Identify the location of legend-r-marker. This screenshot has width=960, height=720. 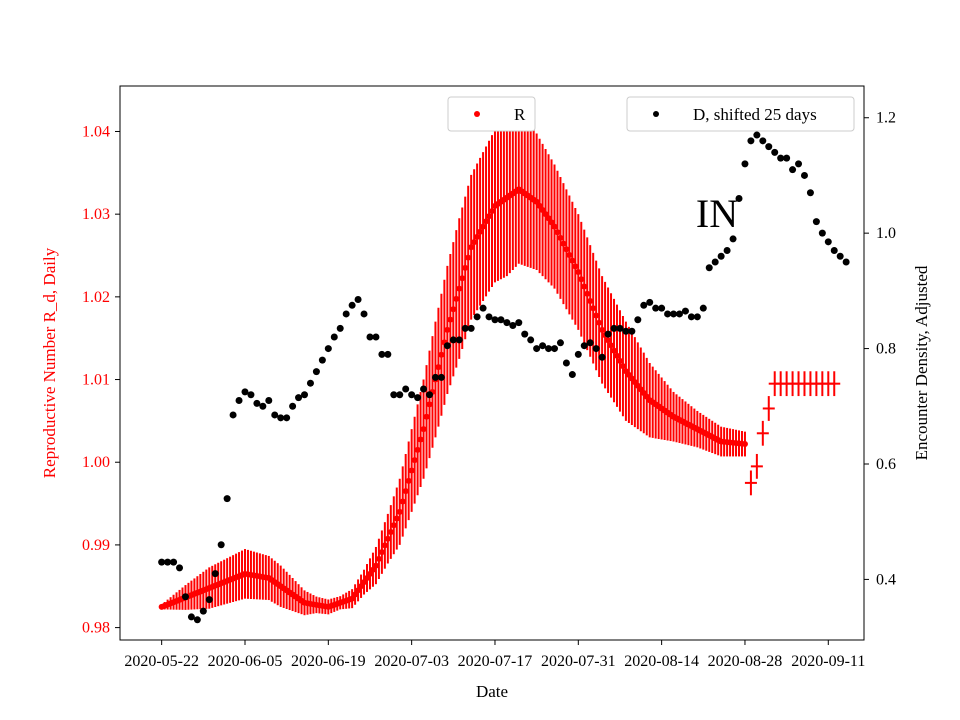
(477, 114).